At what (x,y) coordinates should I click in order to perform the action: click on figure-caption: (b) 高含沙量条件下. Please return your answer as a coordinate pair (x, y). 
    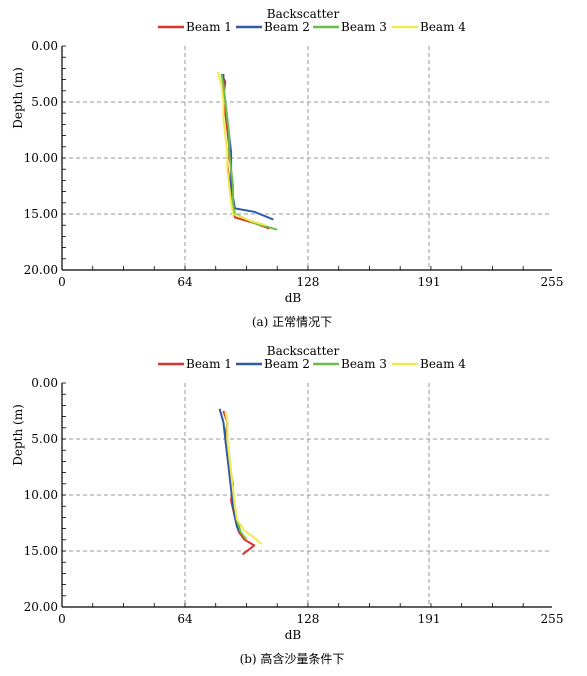
    Looking at the image, I should click on (292, 658).